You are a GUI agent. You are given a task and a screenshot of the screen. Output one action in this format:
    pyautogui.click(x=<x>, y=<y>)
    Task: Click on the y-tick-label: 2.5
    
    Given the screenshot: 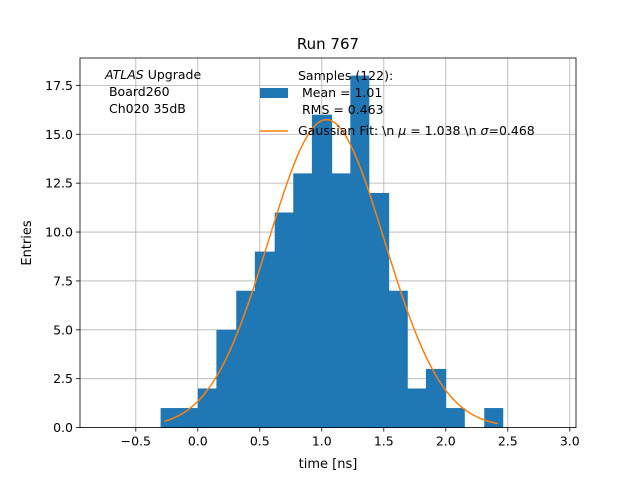 What is the action you would take?
    pyautogui.click(x=63, y=378)
    